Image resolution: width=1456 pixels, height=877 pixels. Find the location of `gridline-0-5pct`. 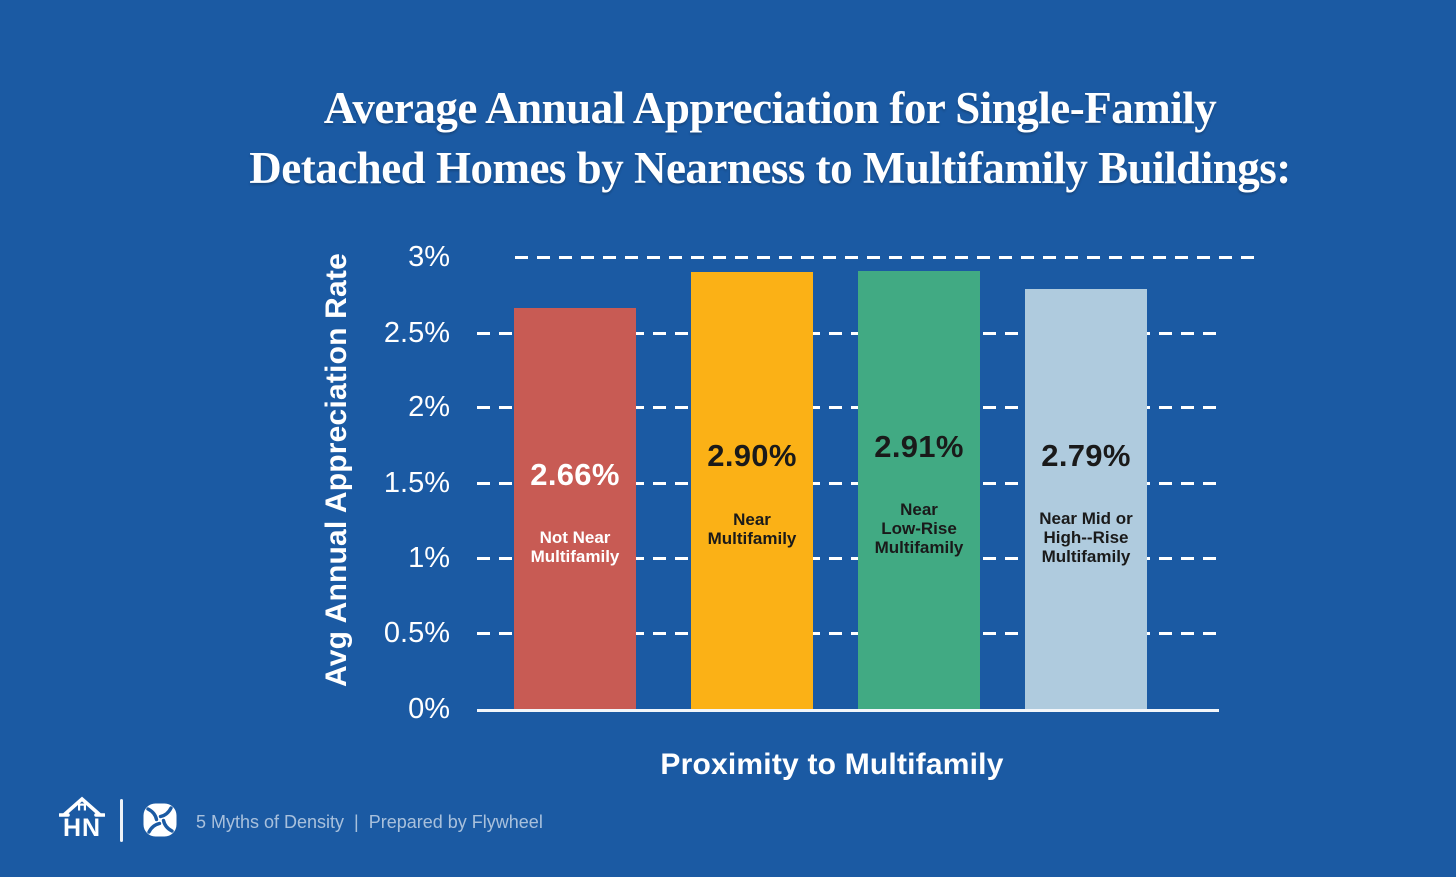

gridline-0-5pct is located at coordinates (847, 633).